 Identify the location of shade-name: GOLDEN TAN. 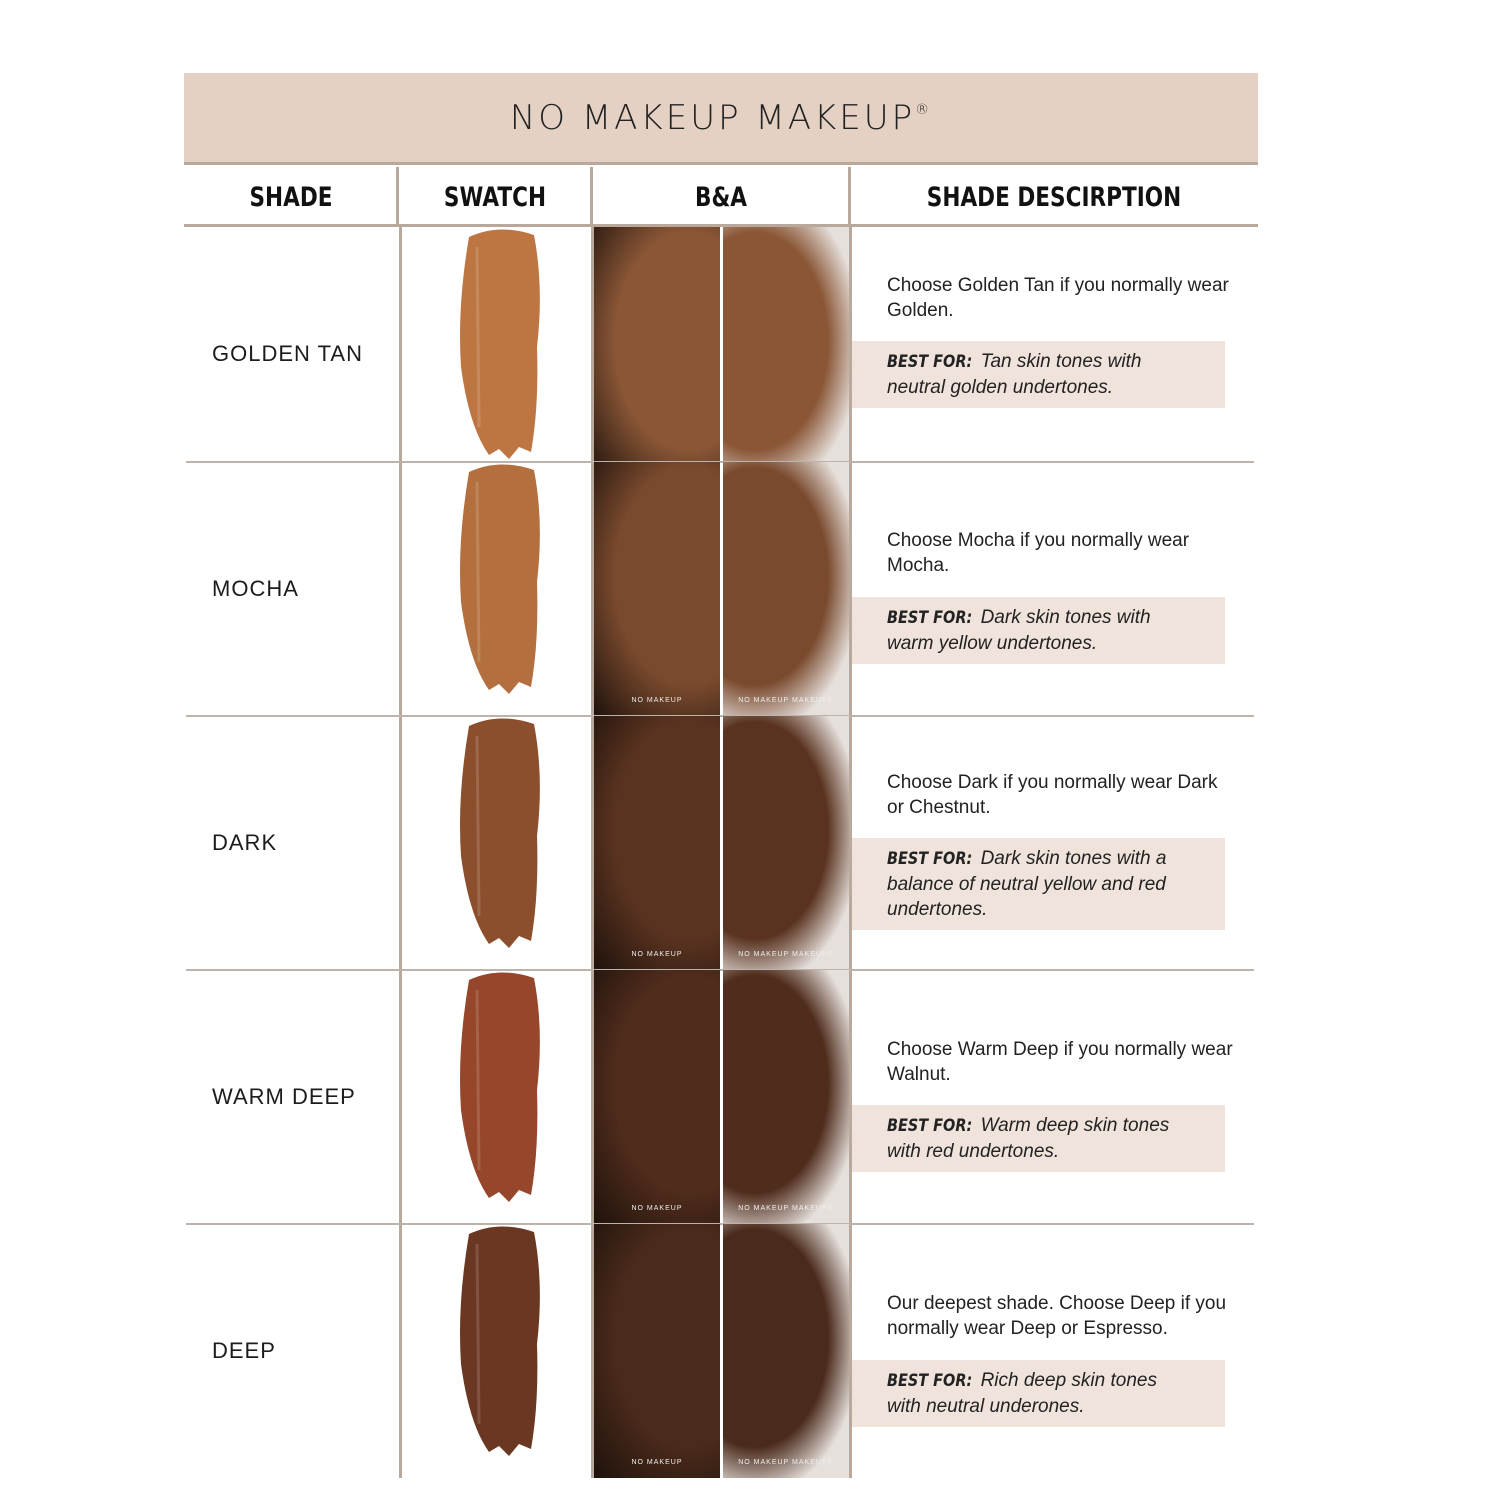
(287, 353).